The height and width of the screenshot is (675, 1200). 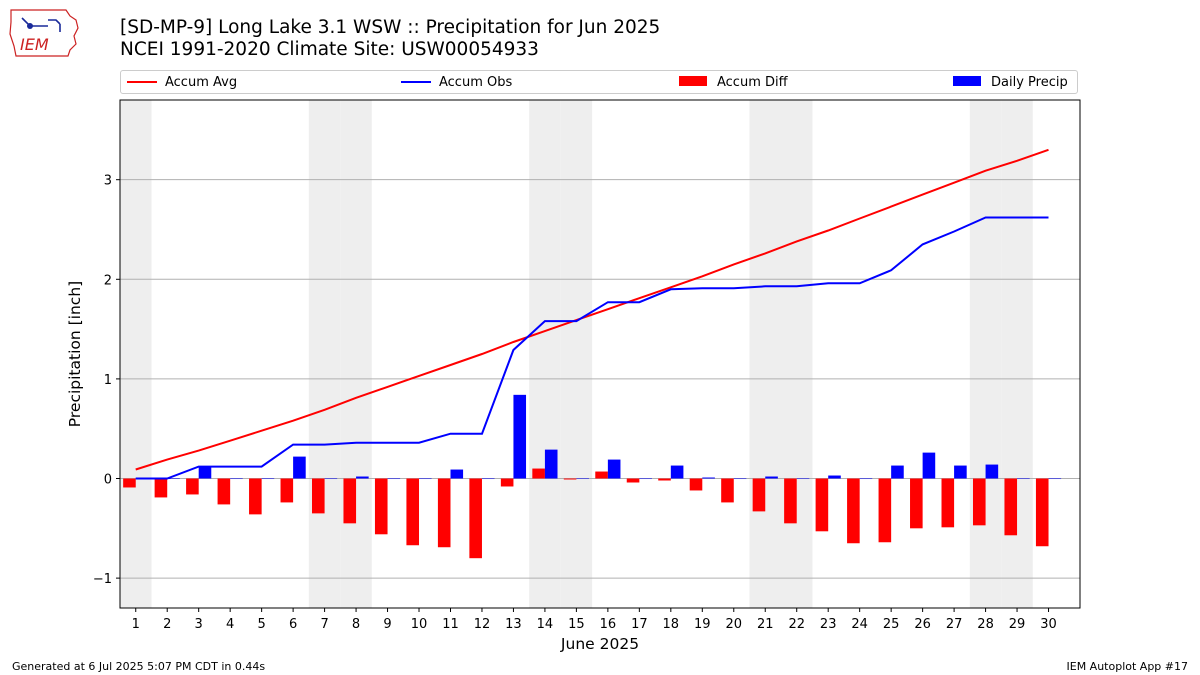 I want to click on x-tick-label: 20, so click(x=733, y=624).